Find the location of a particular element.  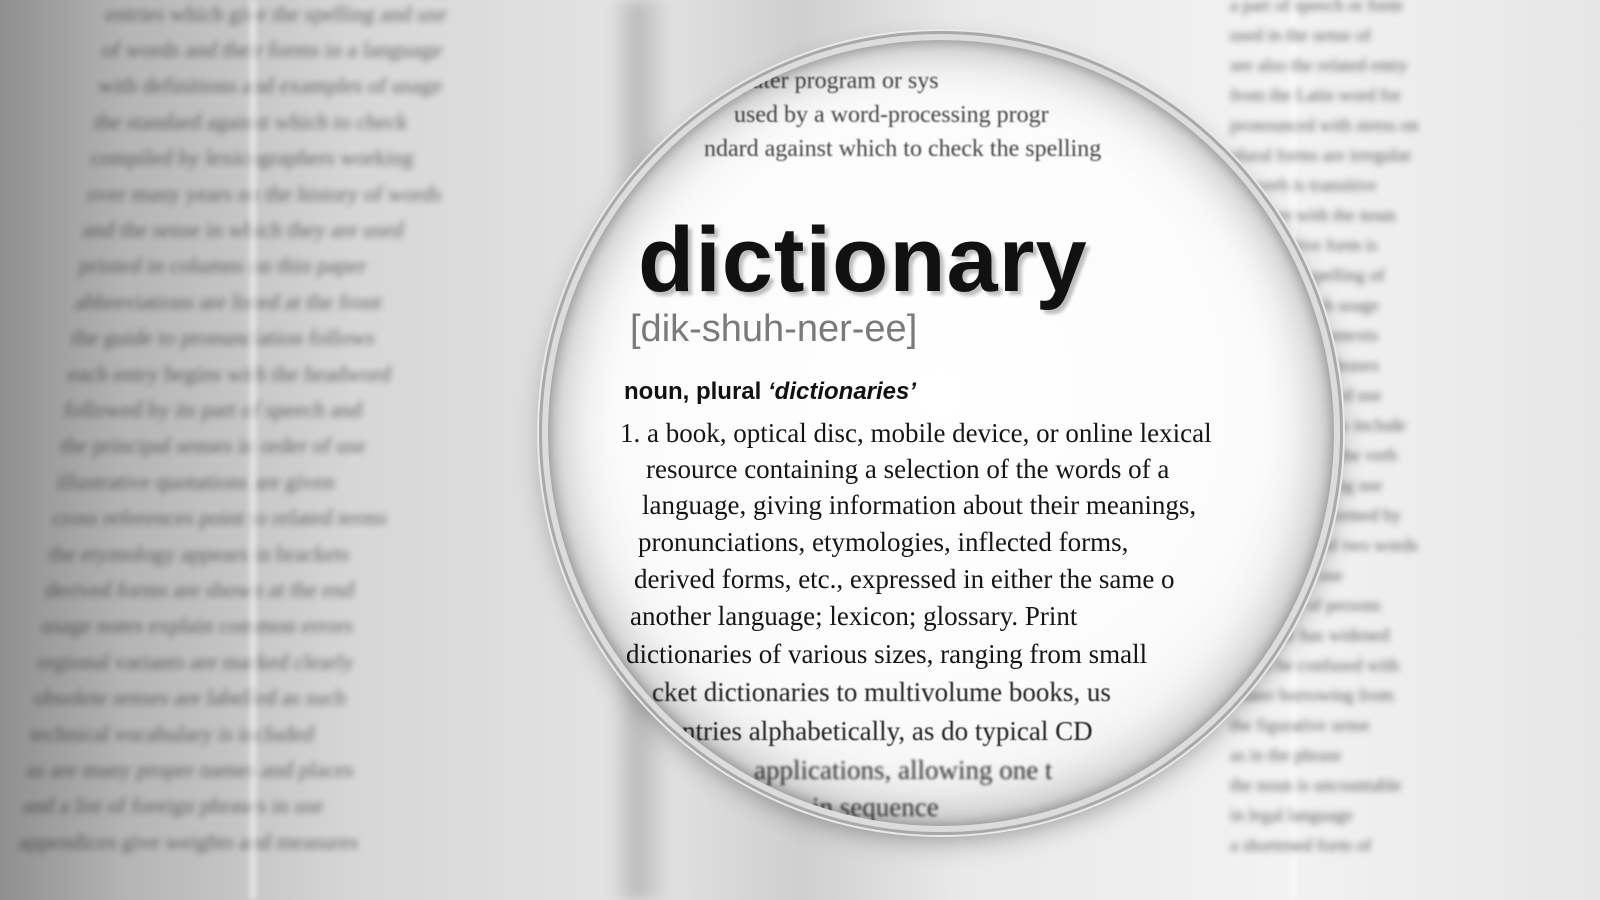

background-text-line: the noun is uncountable is located at coordinates (1316, 785).